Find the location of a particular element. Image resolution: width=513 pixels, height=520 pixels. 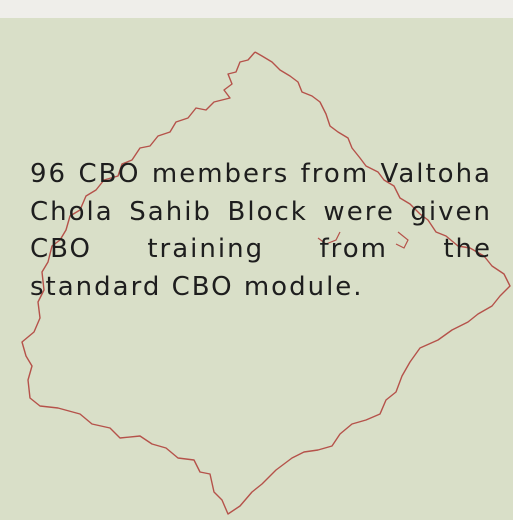

top-strip is located at coordinates (256, 9).